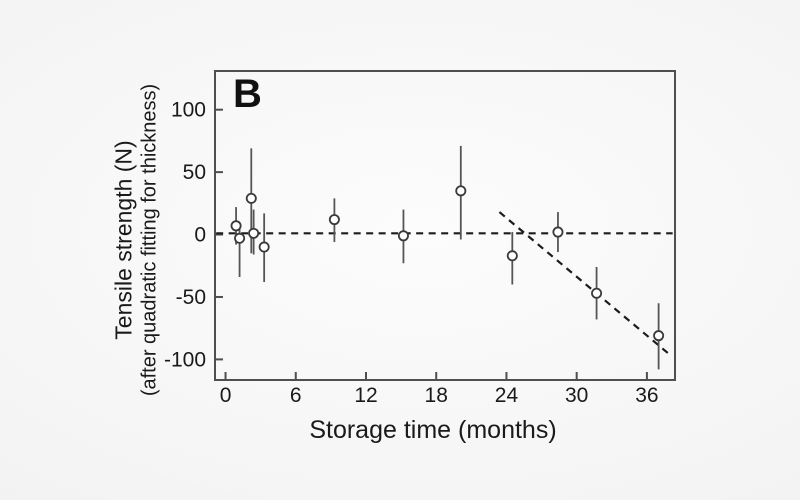  What do you see at coordinates (296, 395) in the screenshot?
I see `x-tick-label: 6` at bounding box center [296, 395].